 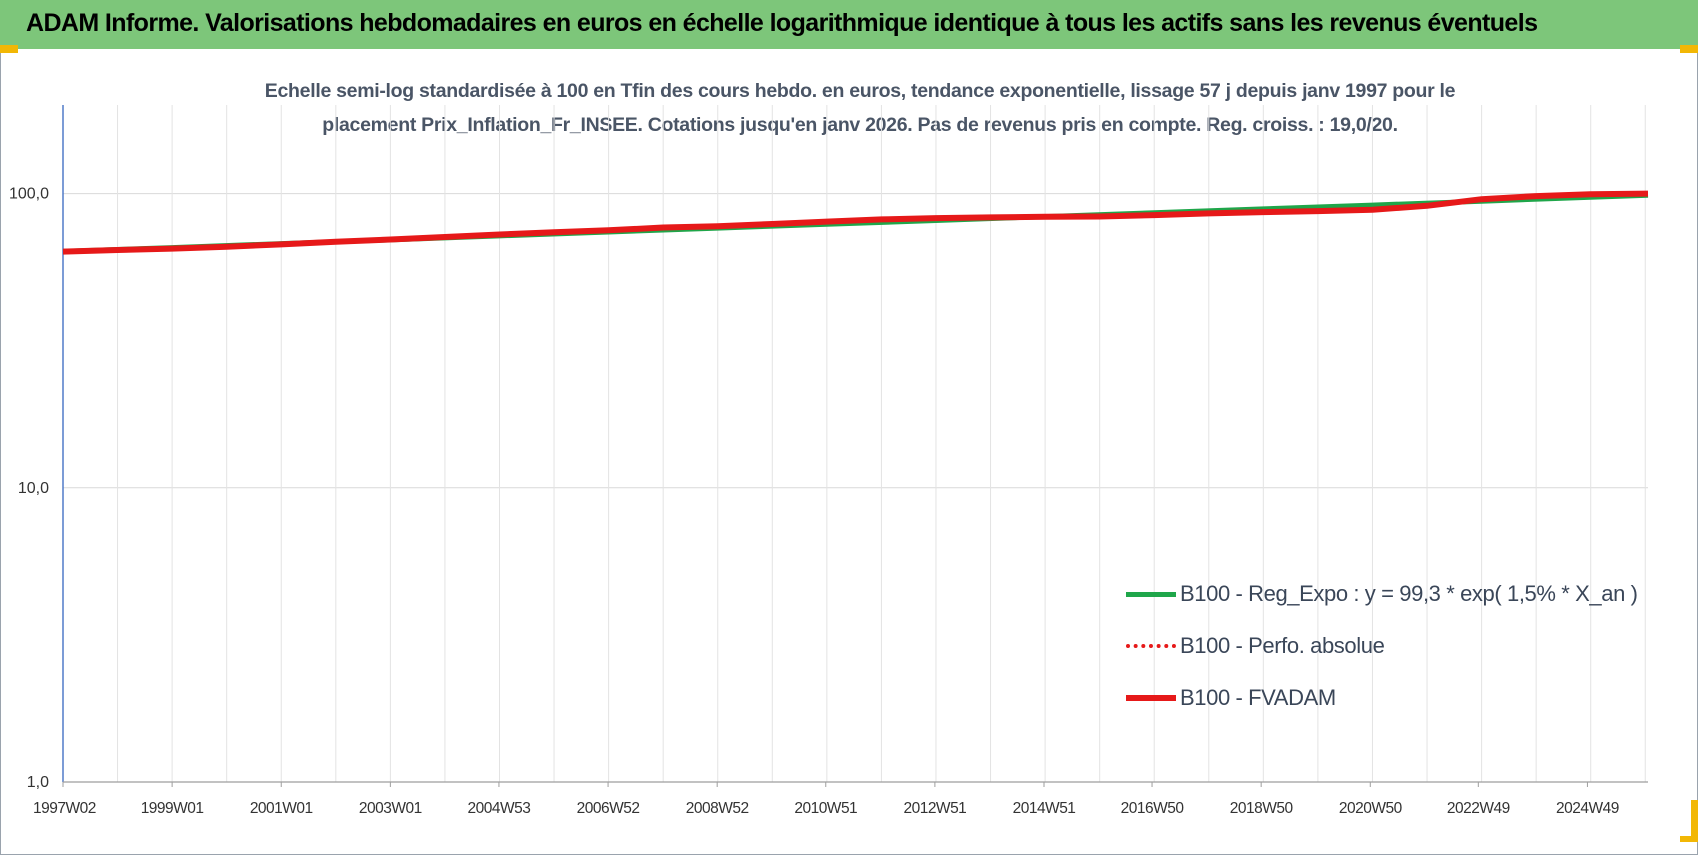 I want to click on x-tick-label-5: 2006W52, so click(x=608, y=808).